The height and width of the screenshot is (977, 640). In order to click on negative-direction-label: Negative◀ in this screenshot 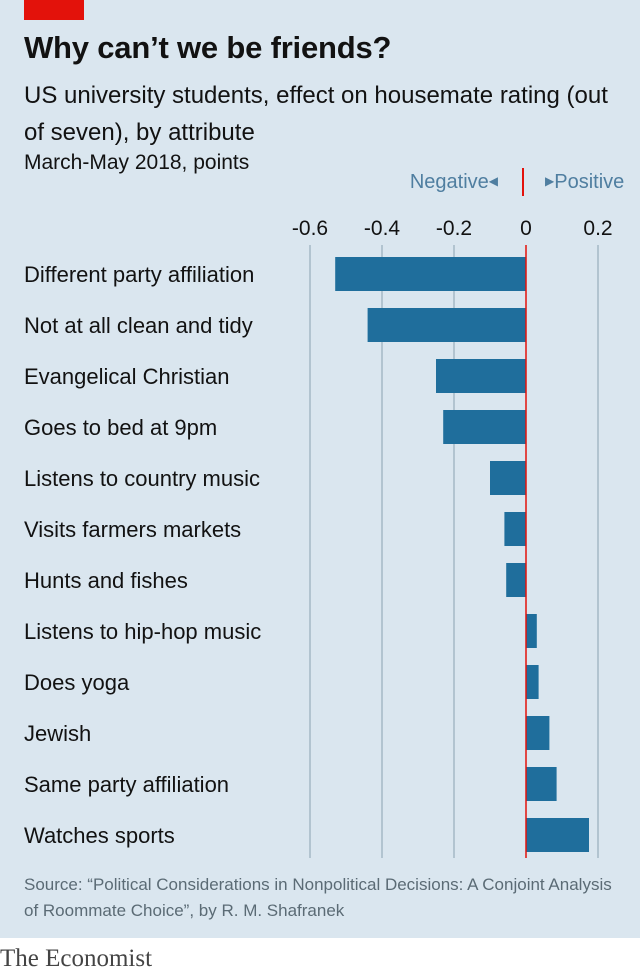, I will do `click(454, 182)`.